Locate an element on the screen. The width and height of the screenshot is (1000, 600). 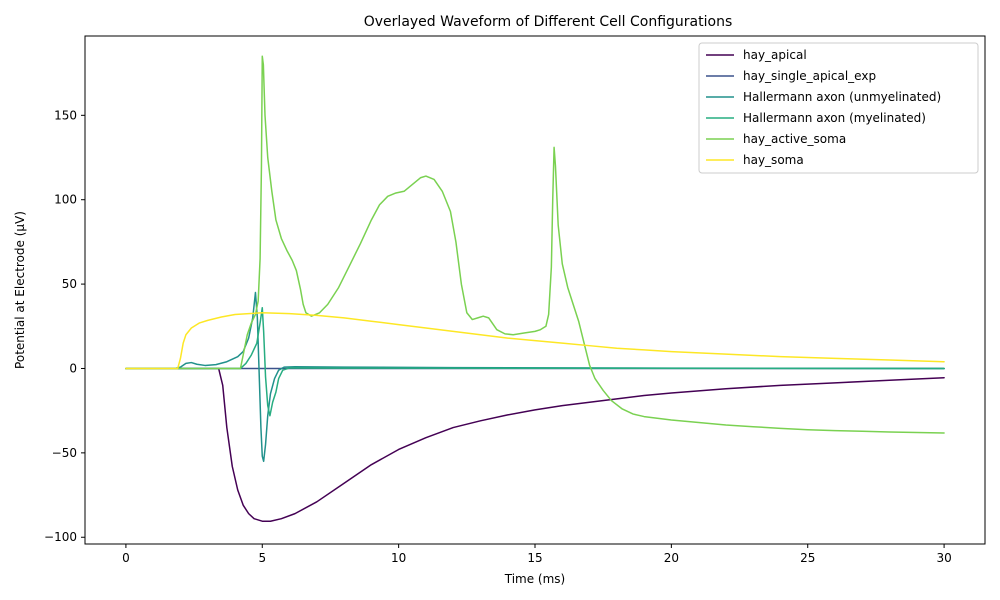
x-tick-label: 30 is located at coordinates (943, 558).